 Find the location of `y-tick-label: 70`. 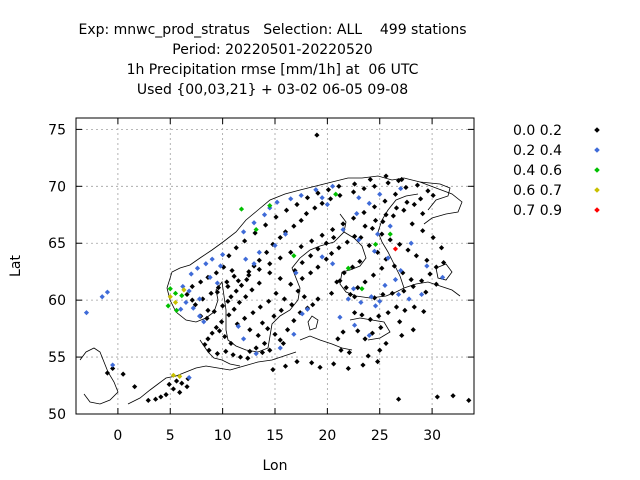

y-tick-label: 70 is located at coordinates (57, 187).